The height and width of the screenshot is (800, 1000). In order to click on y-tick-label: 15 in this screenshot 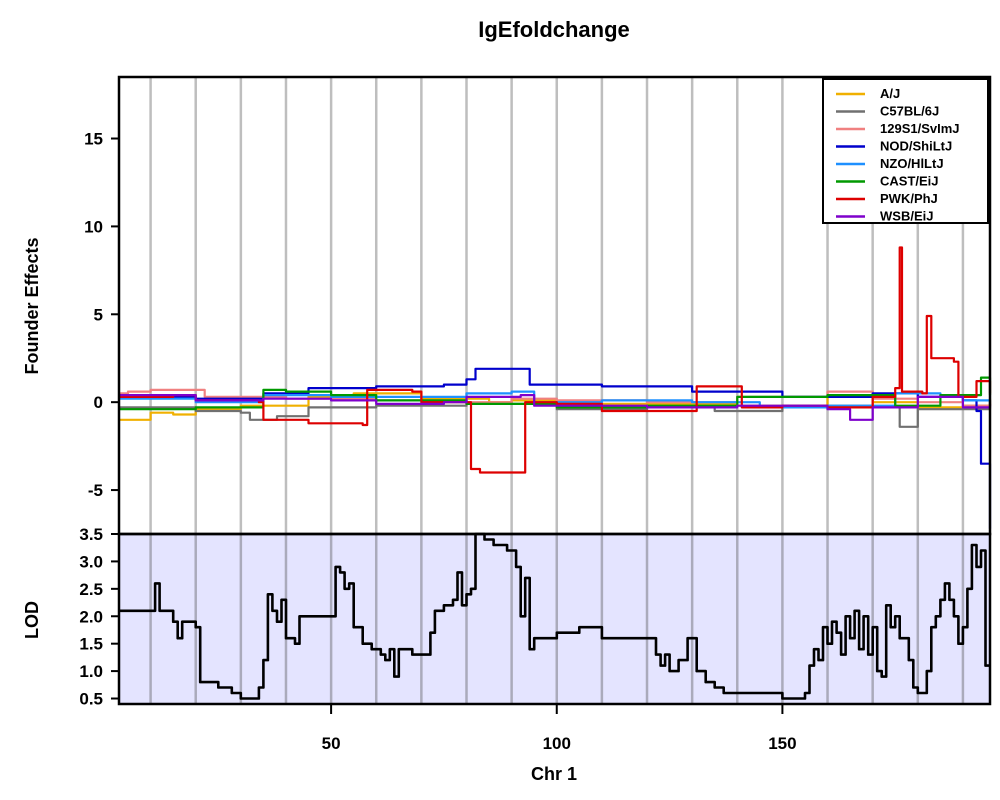, I will do `click(93, 139)`.